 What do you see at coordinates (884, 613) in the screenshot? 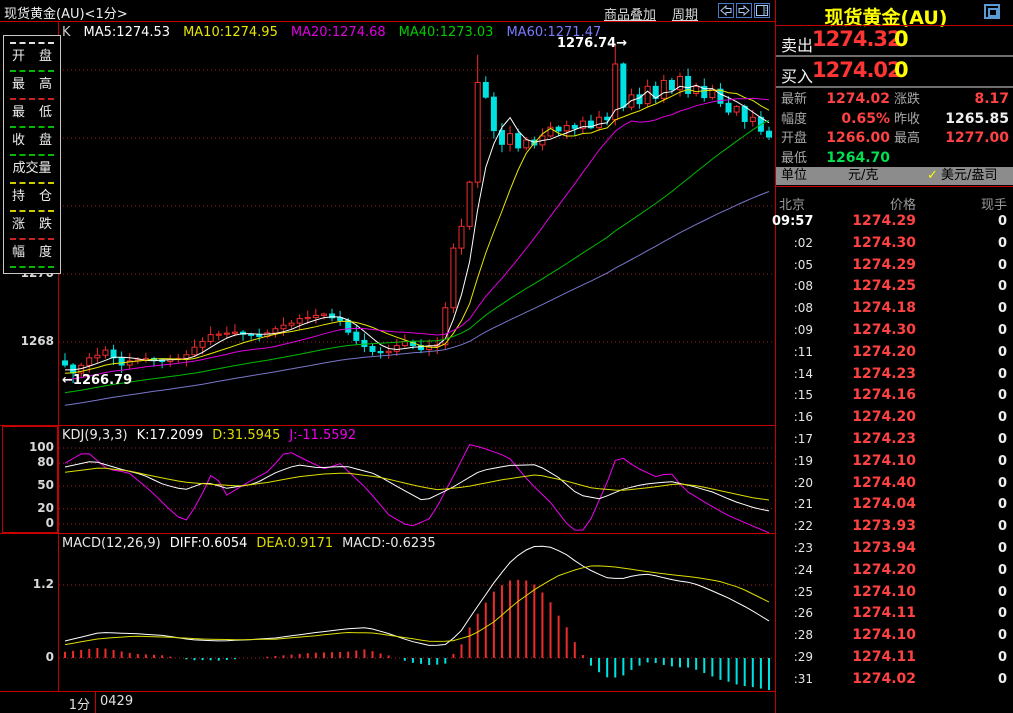
I see `trade-price: 1274.11` at bounding box center [884, 613].